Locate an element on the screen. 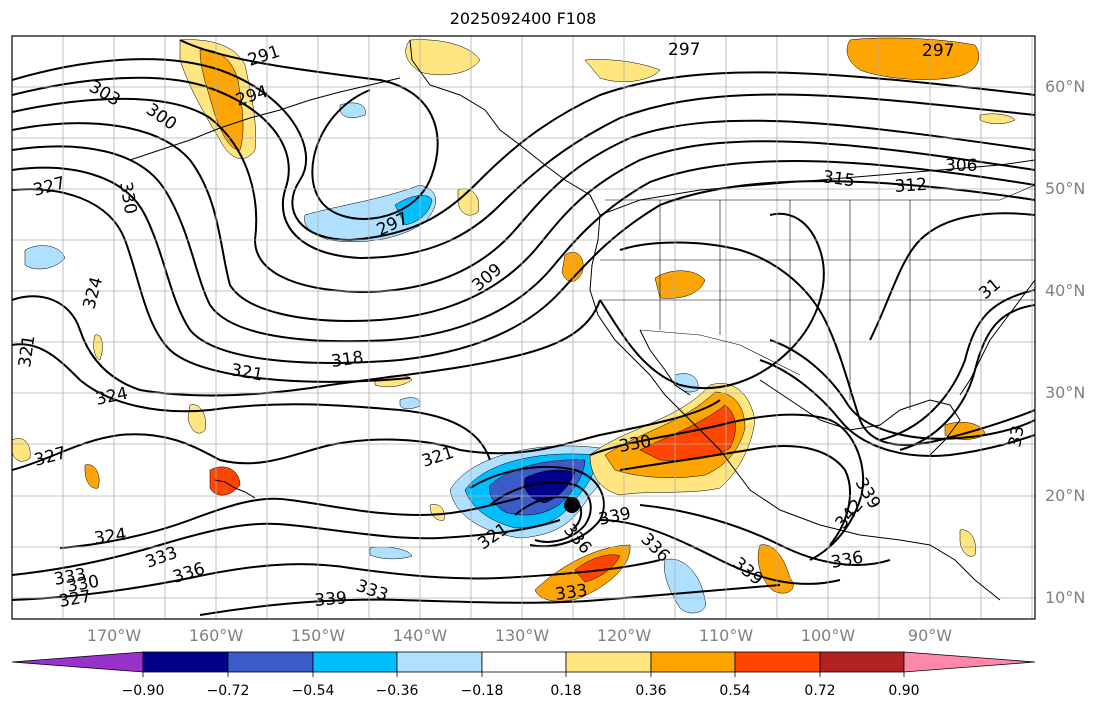  lon-label: 130°W is located at coordinates (522, 635).